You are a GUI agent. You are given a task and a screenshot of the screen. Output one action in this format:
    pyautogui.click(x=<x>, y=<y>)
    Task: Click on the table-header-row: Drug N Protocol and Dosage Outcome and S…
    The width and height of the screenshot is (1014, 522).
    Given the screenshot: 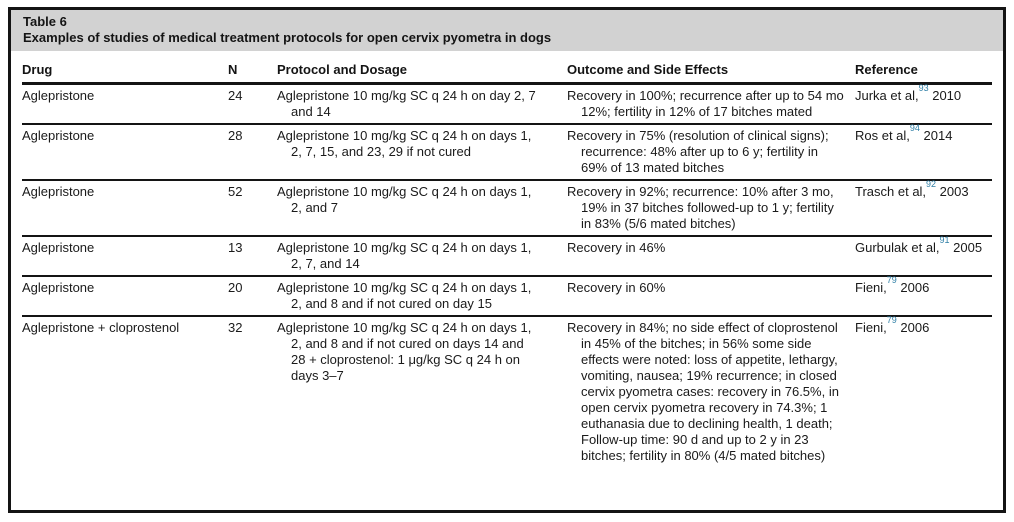 What is the action you would take?
    pyautogui.click(x=507, y=68)
    